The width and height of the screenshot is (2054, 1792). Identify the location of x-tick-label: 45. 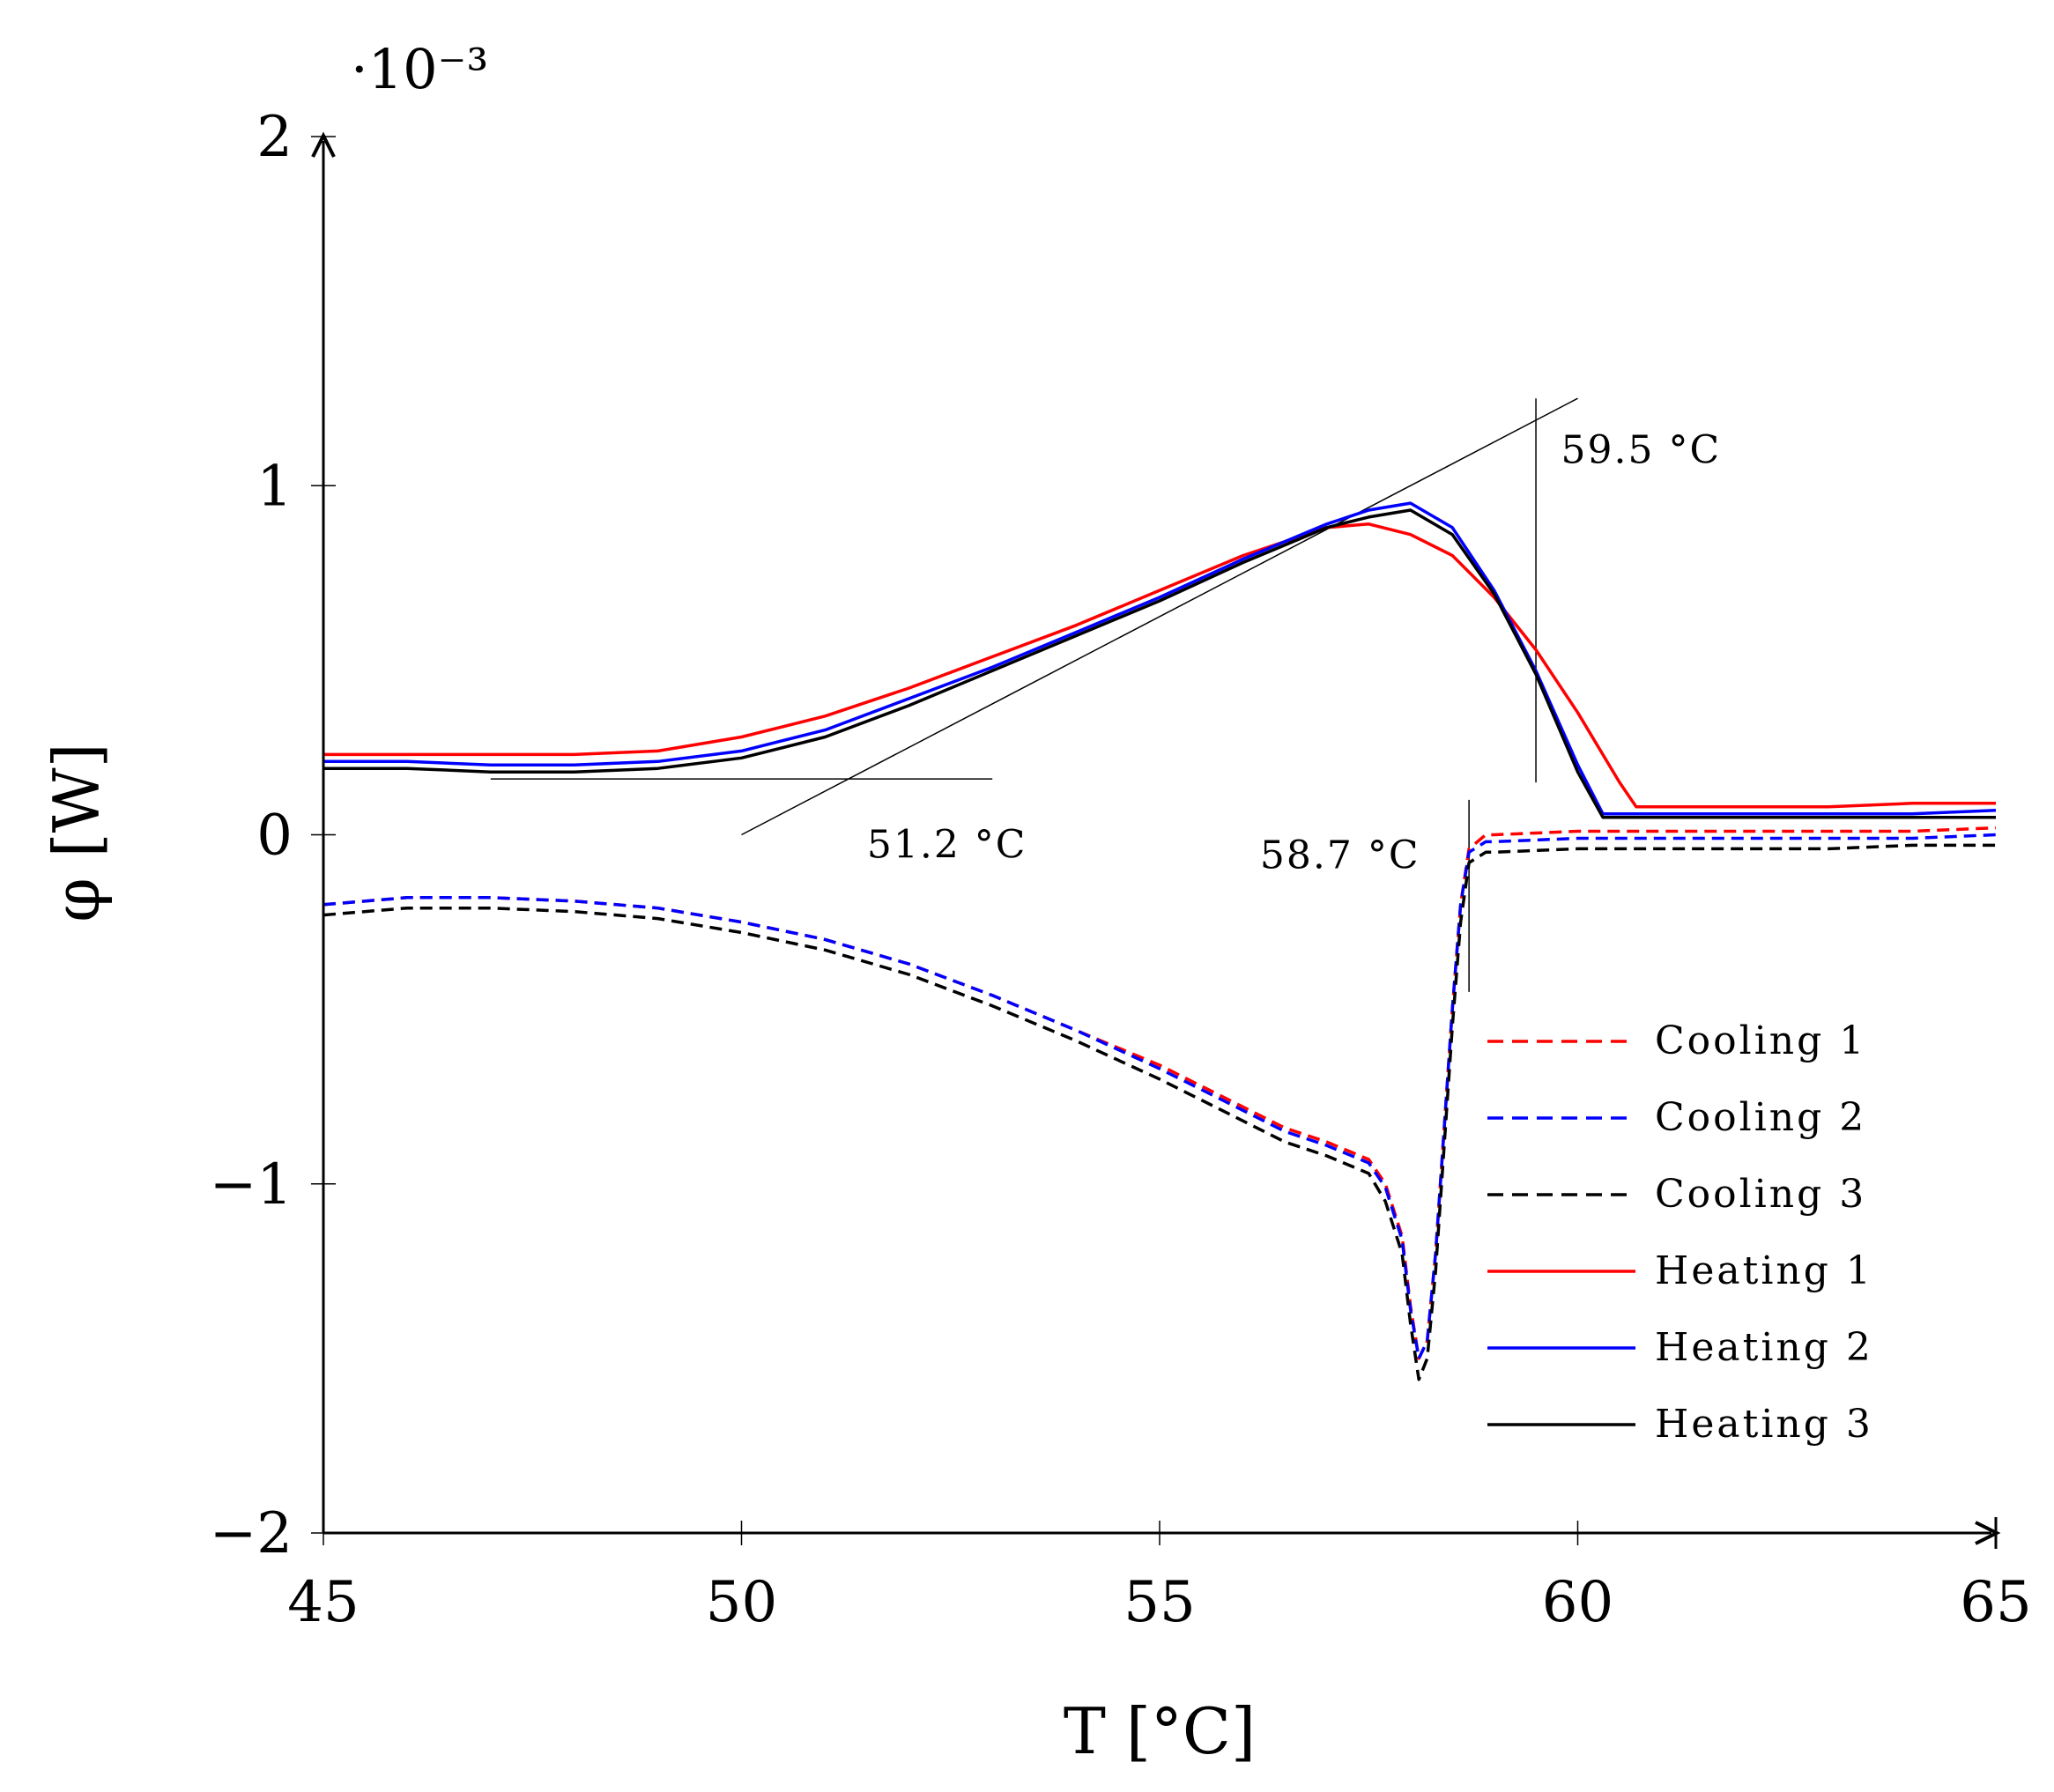
(323, 1602).